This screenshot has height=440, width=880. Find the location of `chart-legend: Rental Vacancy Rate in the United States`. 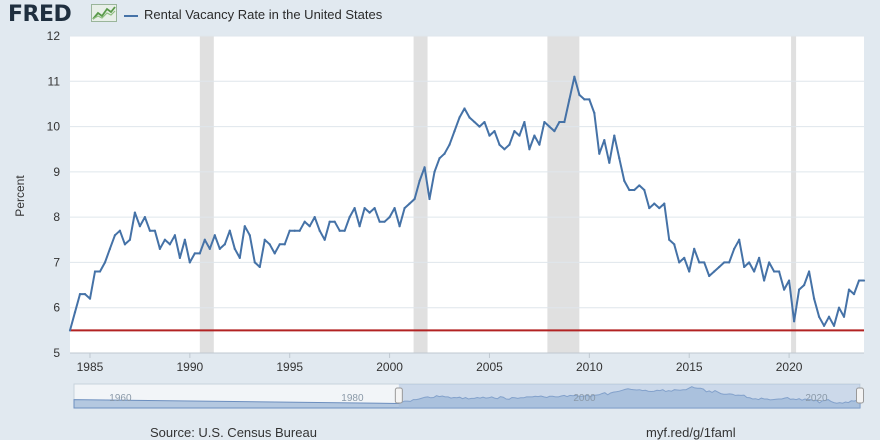

chart-legend: Rental Vacancy Rate in the United States is located at coordinates (253, 14).